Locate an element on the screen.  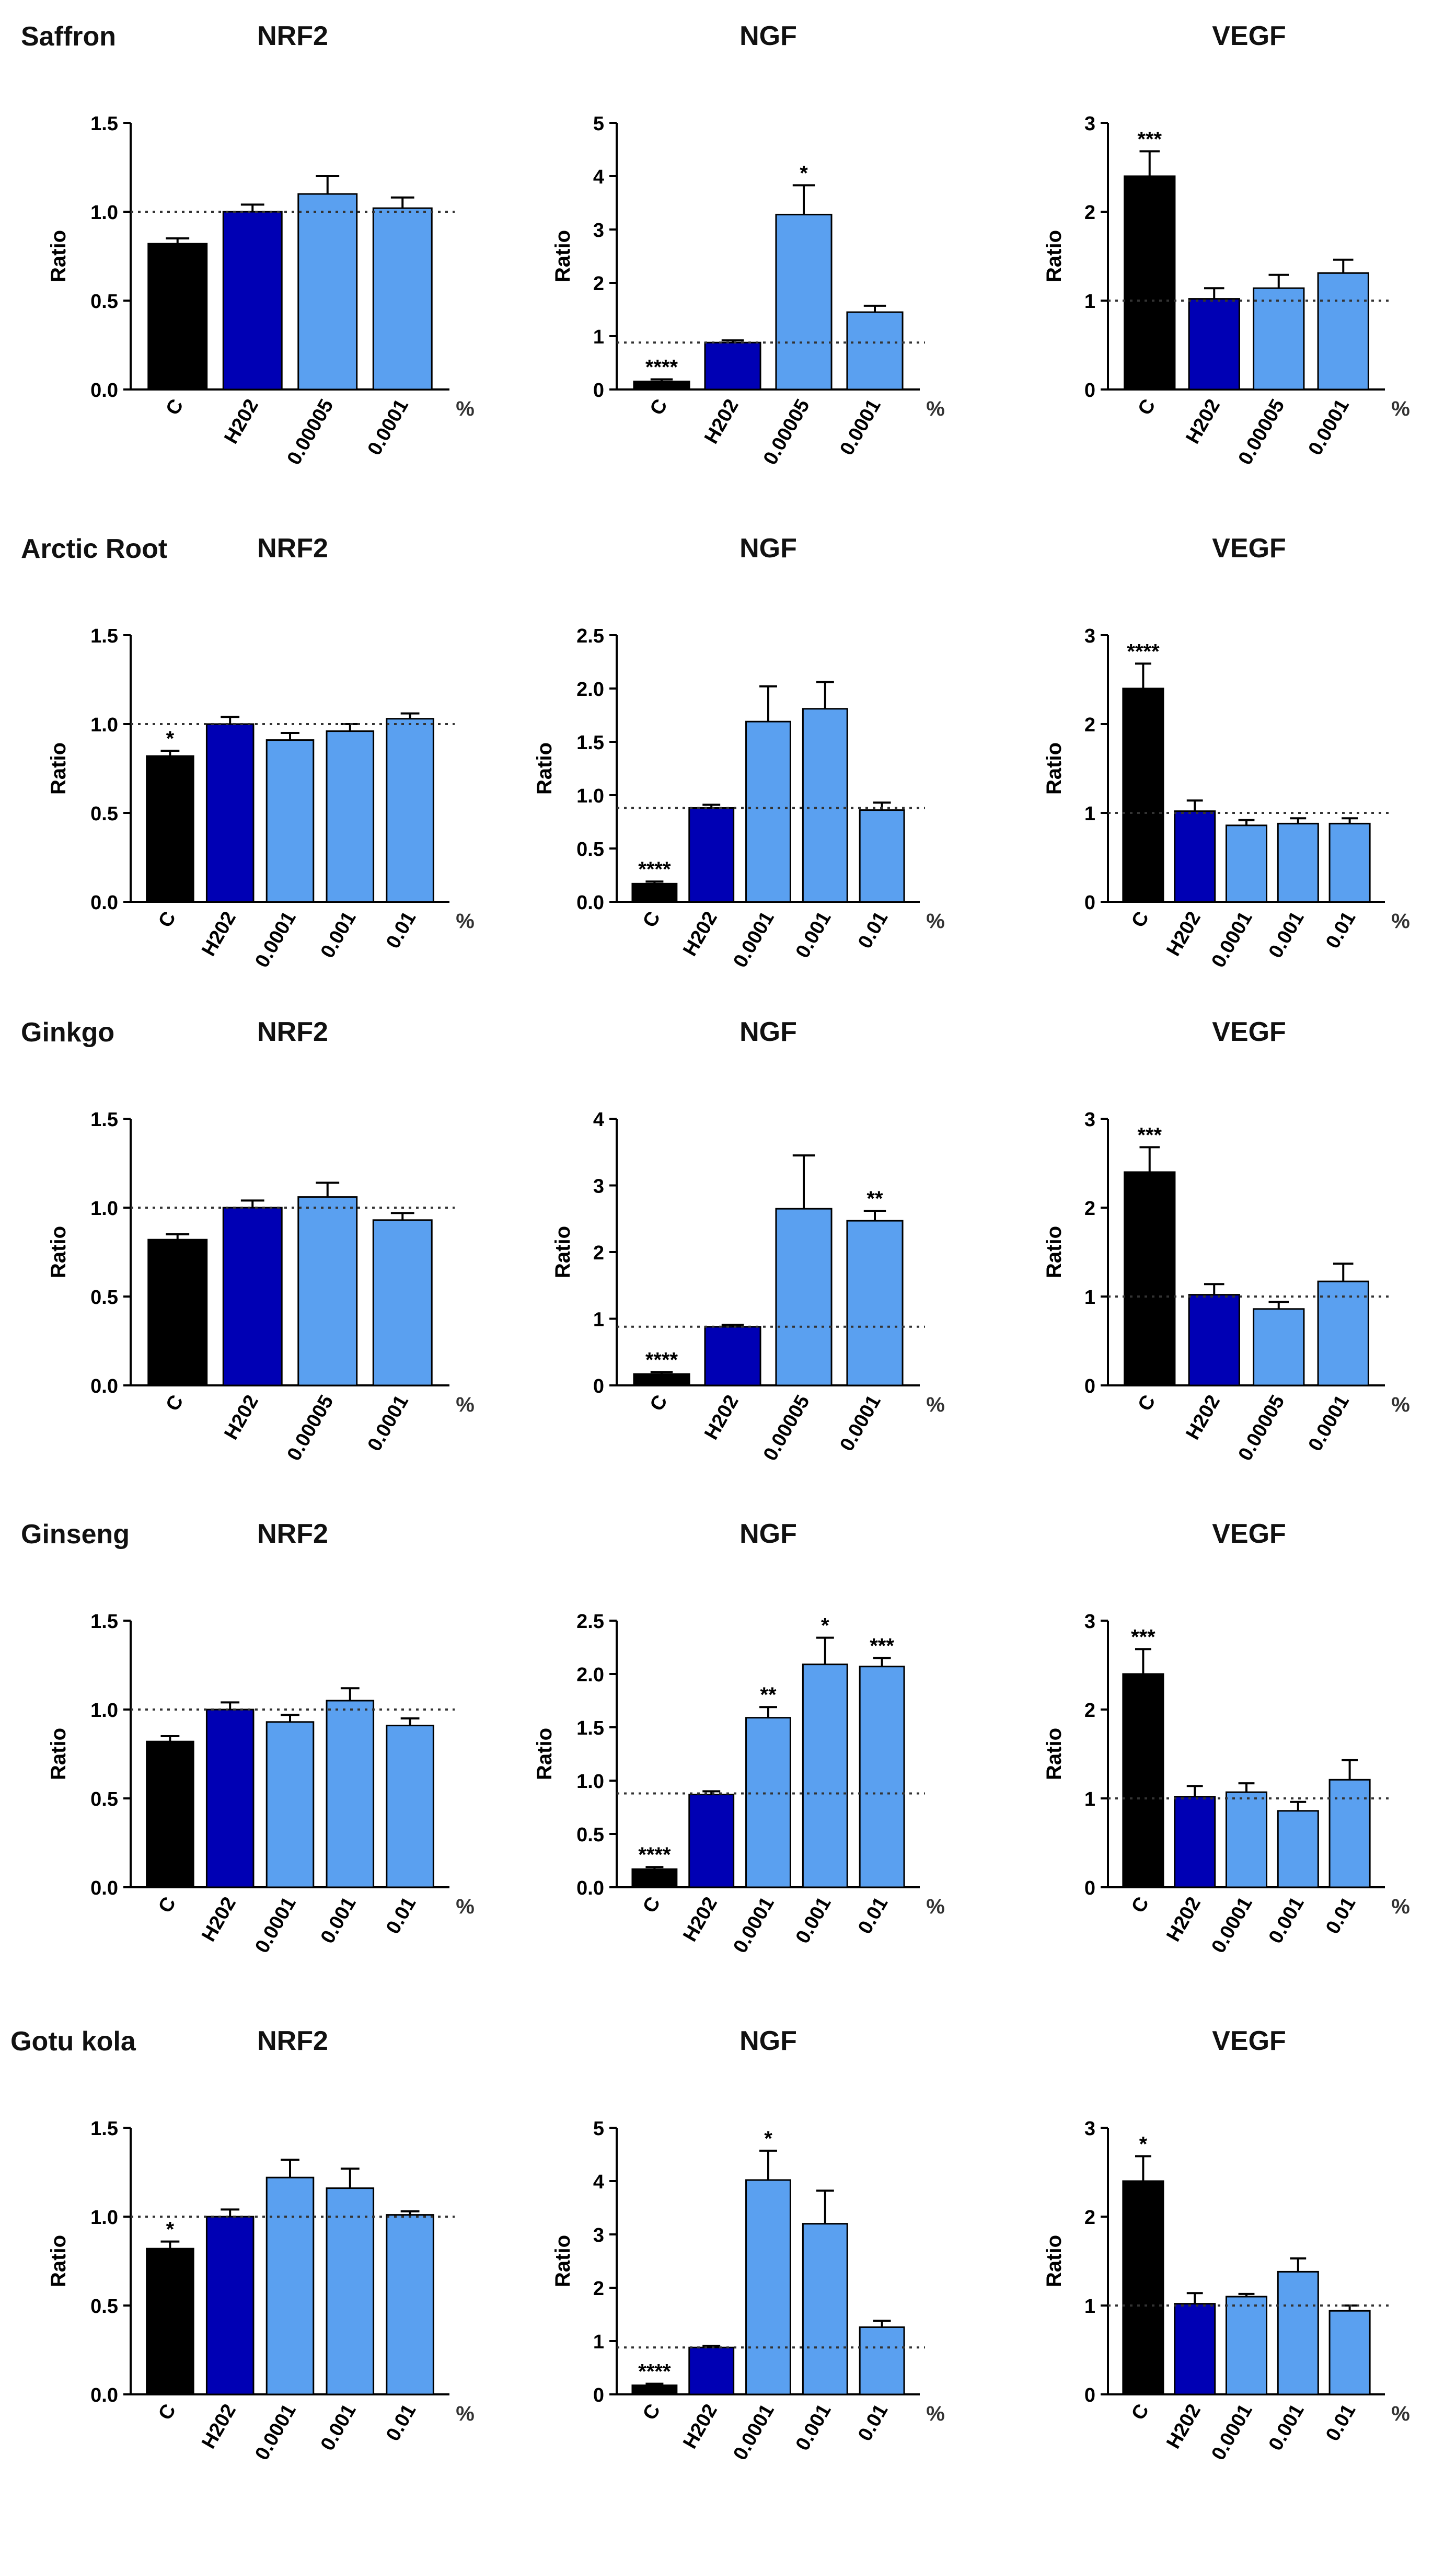
chart-gotu-kola-ngf: NGF 0 1 2 3 4 5 Ratio **** C H202 * 0.0001 0.001 0.01% is located at coordinates (748, 2245).